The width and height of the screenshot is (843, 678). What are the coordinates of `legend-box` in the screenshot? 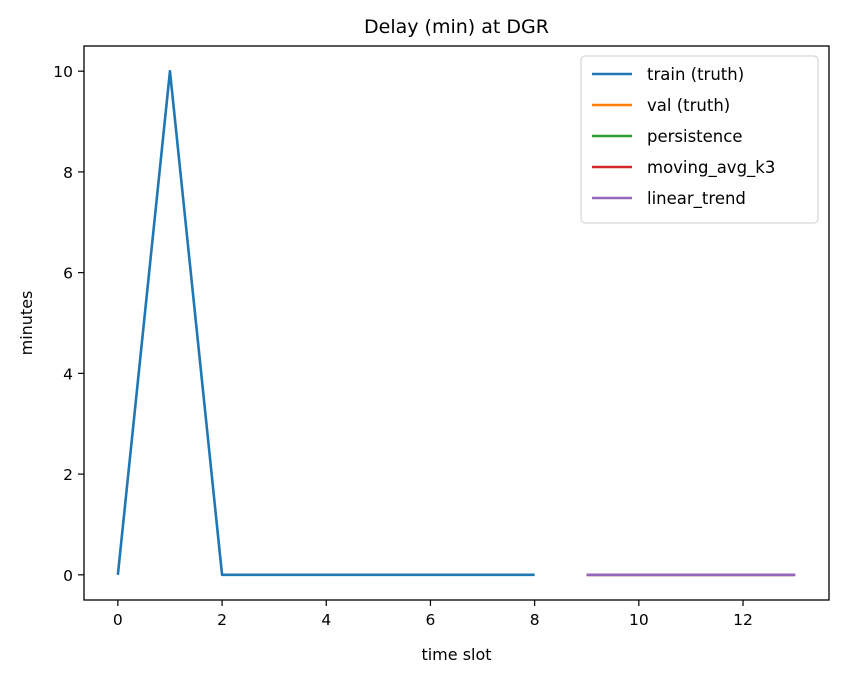 It's located at (699, 139).